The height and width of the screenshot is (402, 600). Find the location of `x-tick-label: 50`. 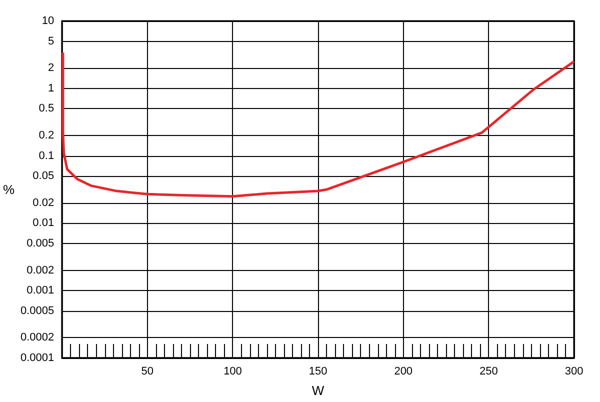

x-tick-label: 50 is located at coordinates (147, 372).